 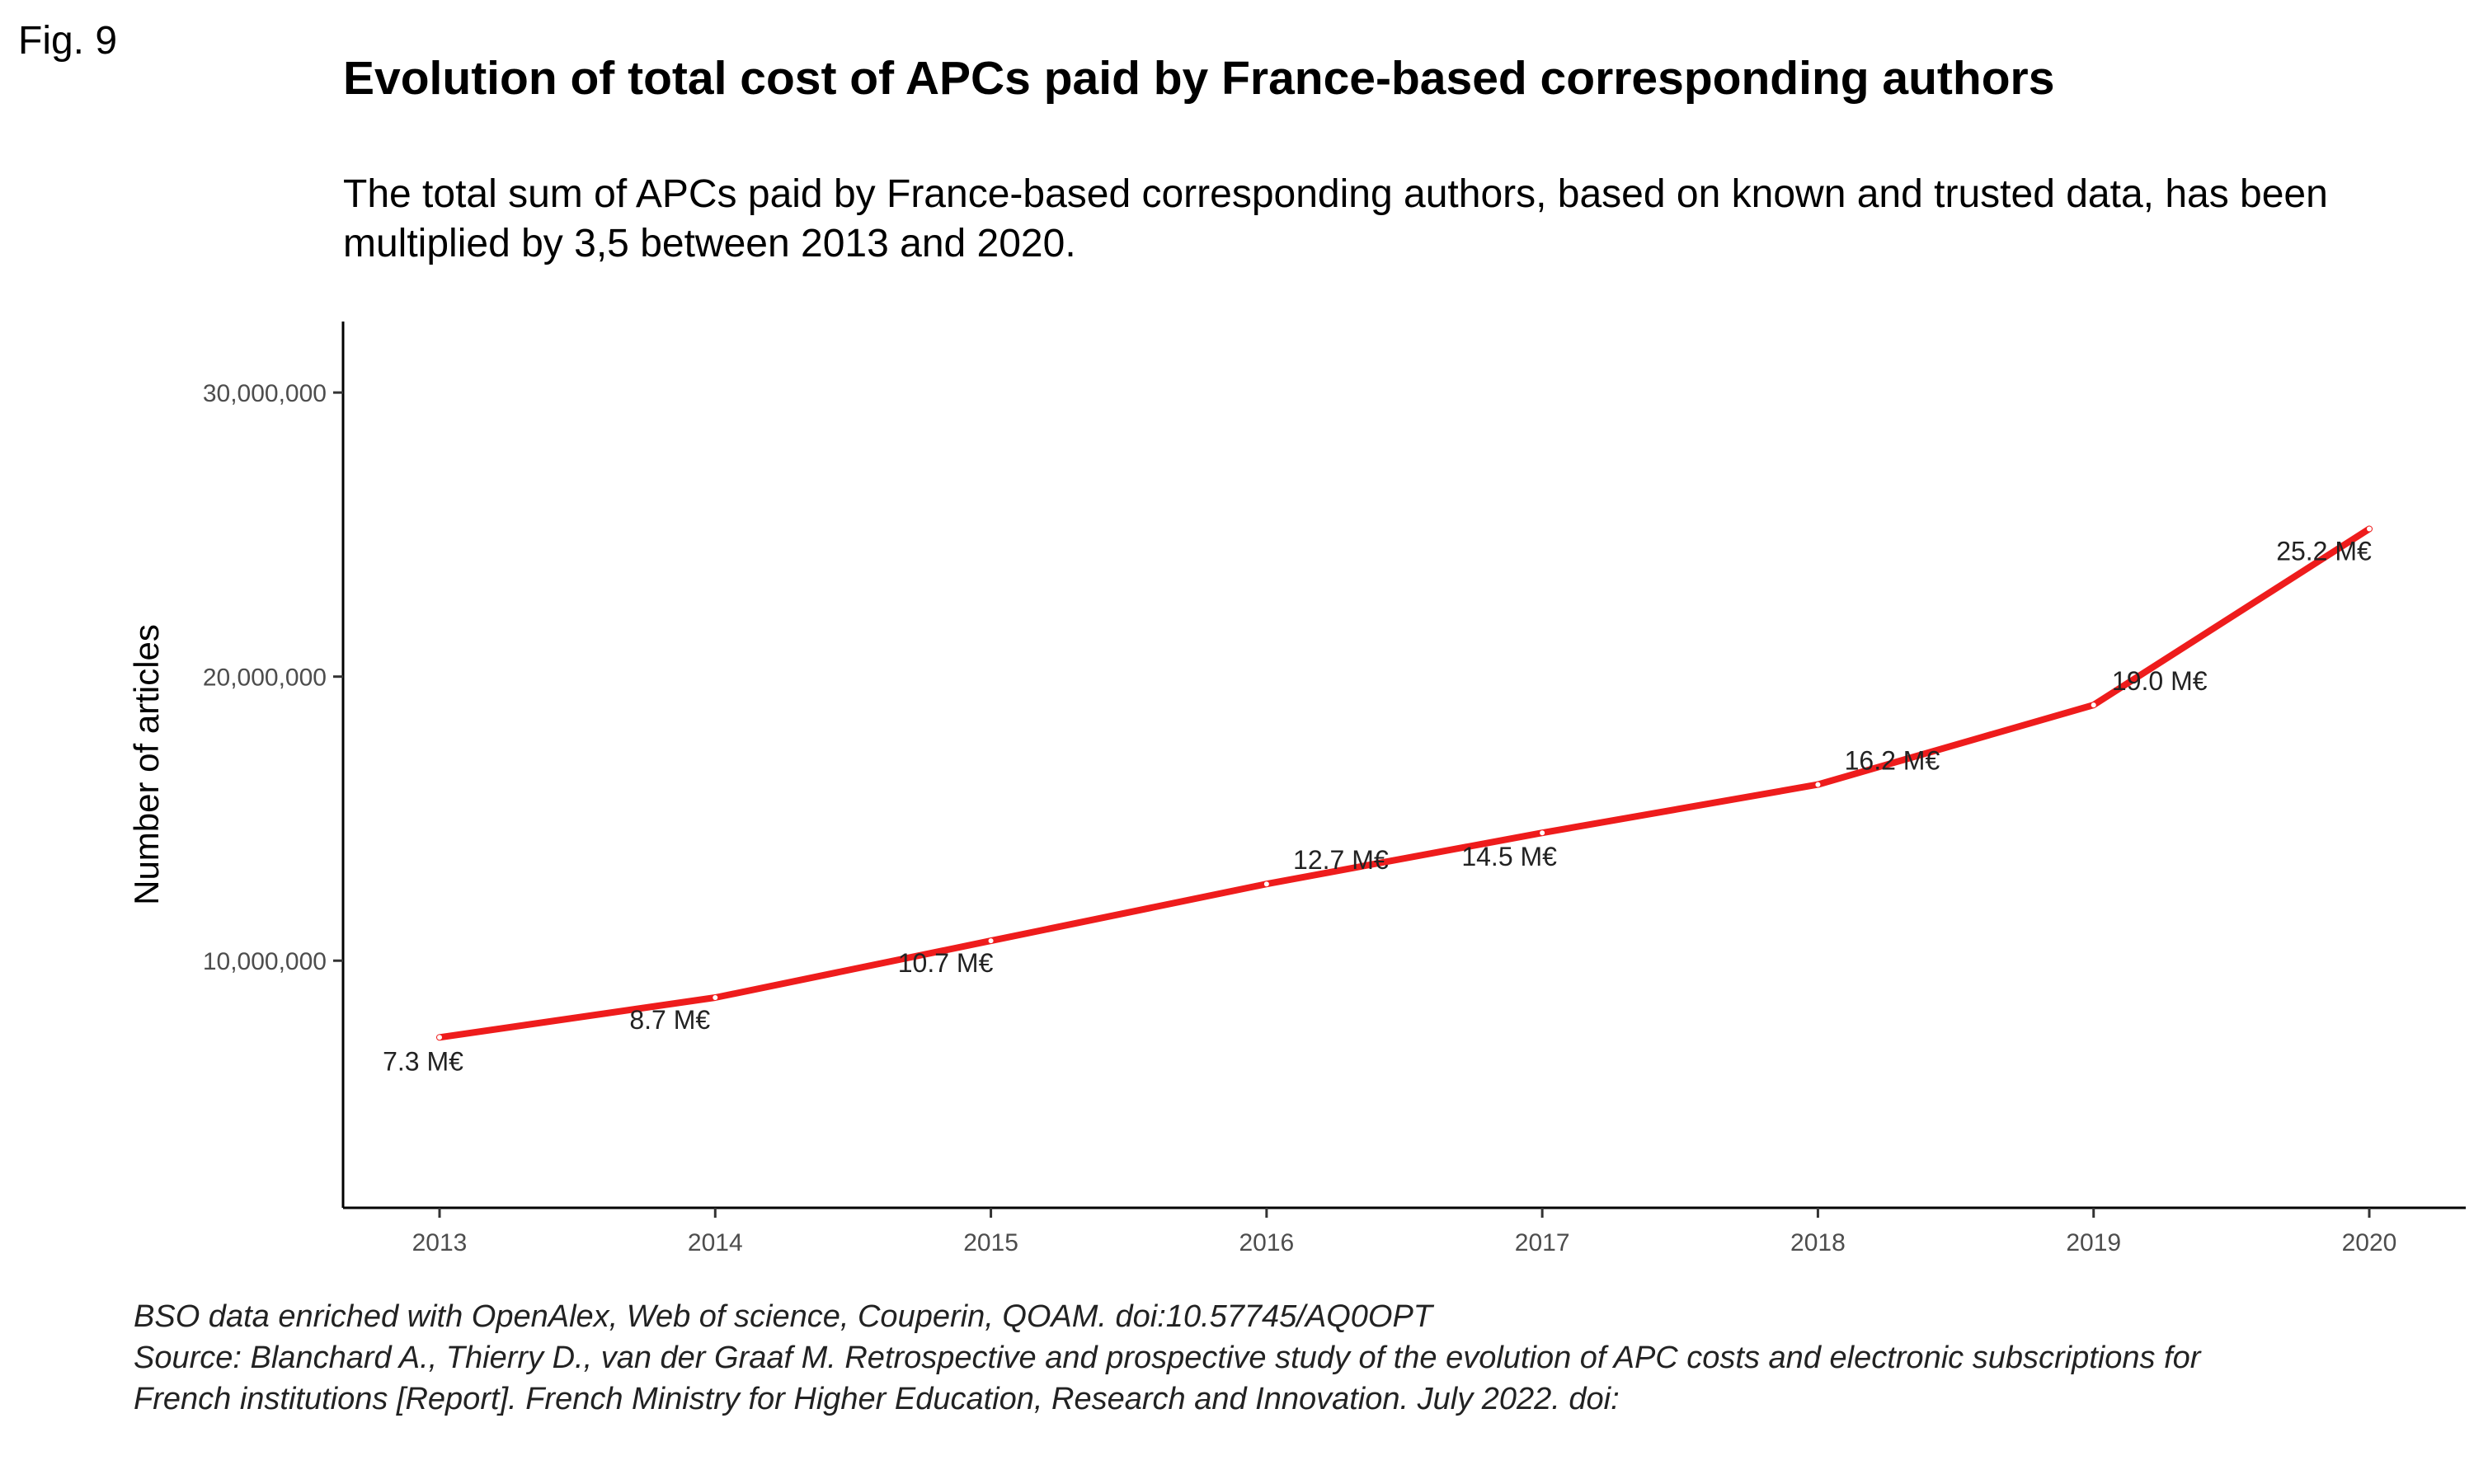 I want to click on data-label: 7.3 M€, so click(x=423, y=1061).